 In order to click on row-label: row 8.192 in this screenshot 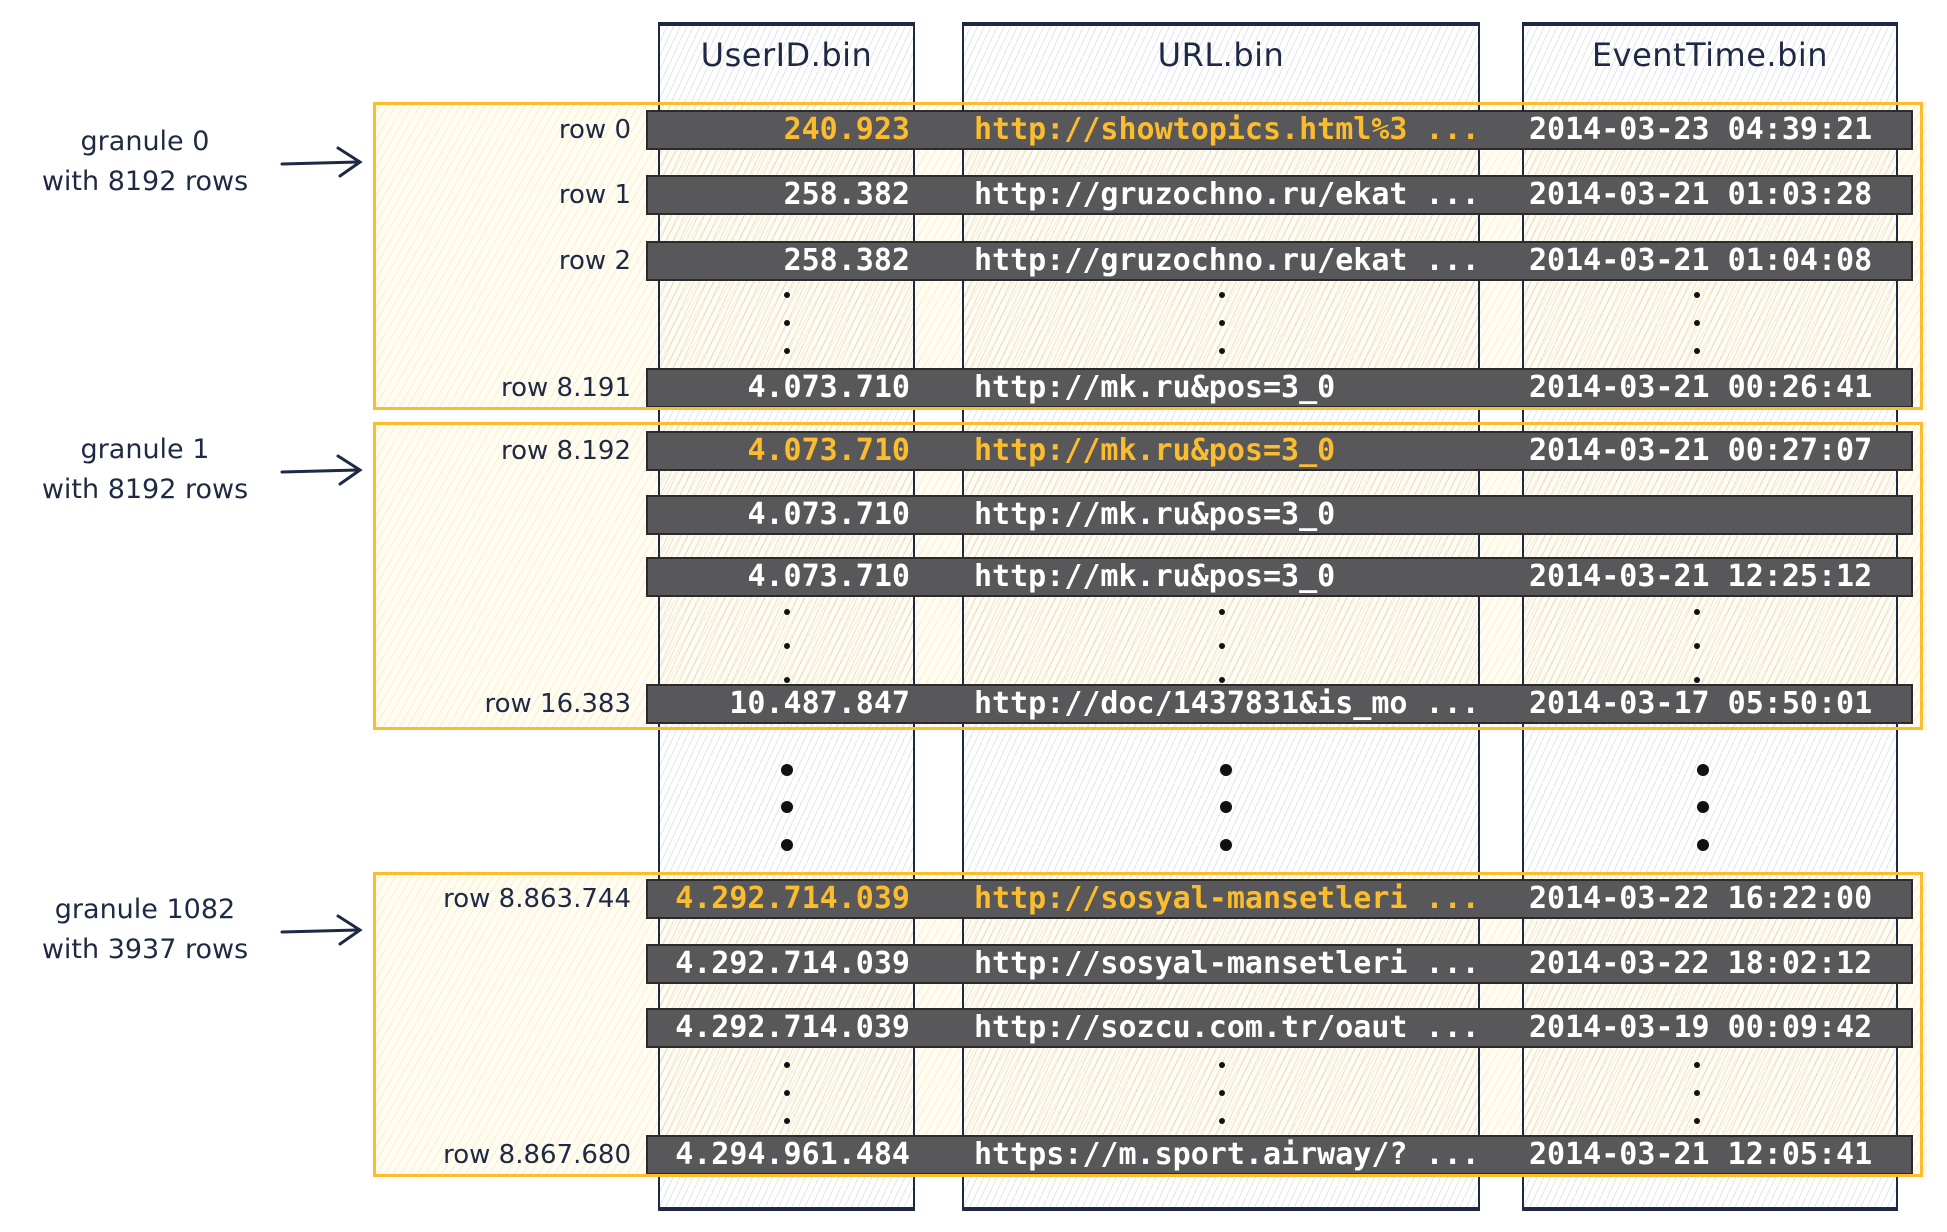, I will do `click(566, 451)`.